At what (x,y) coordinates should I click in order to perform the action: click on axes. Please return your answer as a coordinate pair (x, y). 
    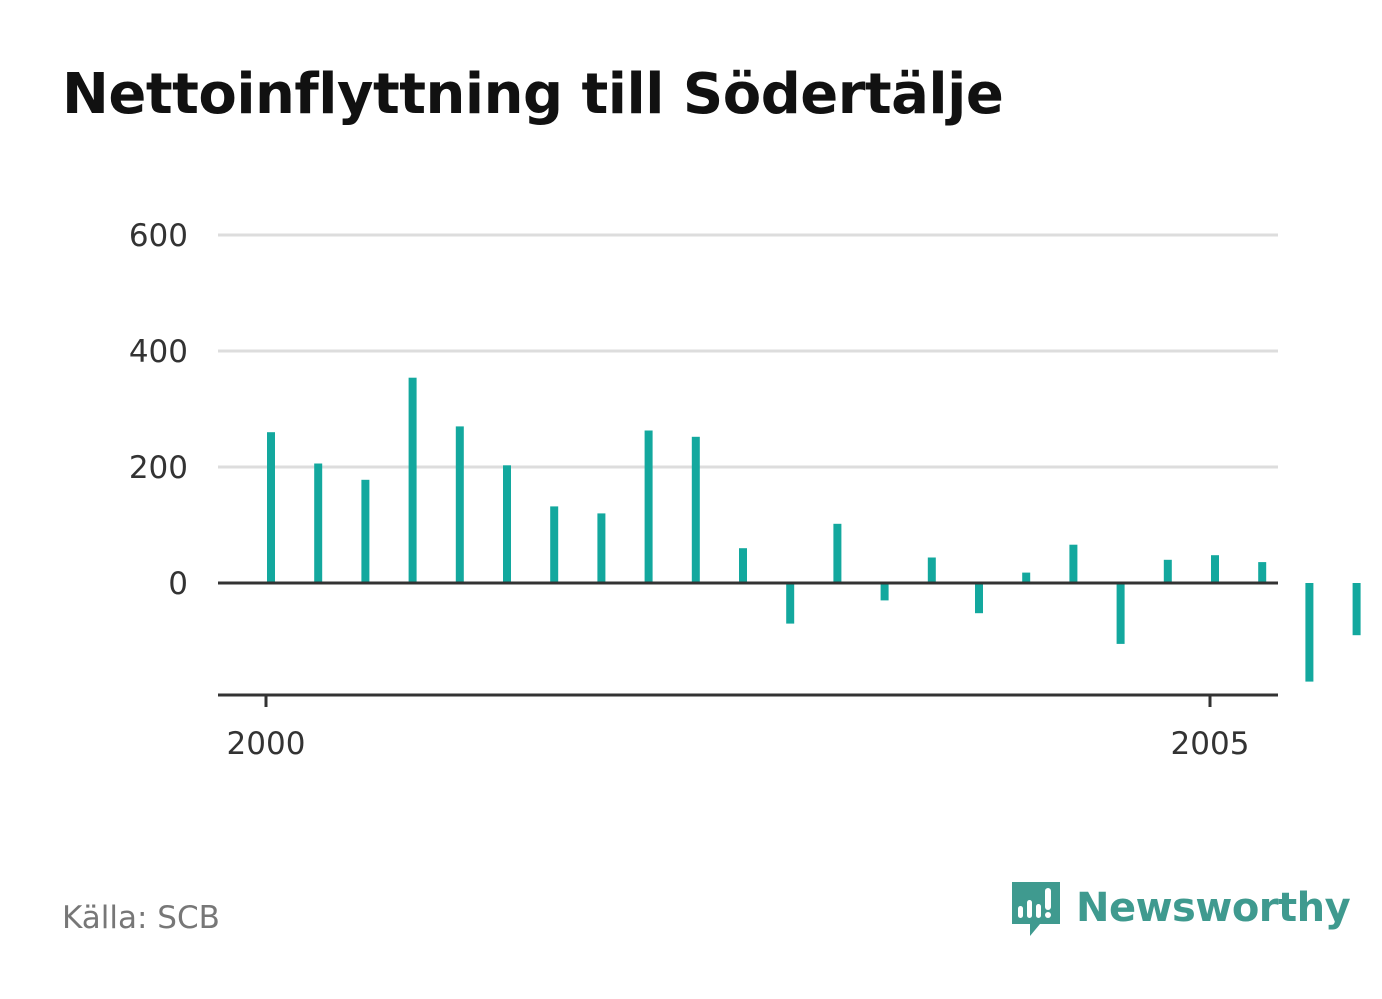
    Looking at the image, I should click on (748, 644).